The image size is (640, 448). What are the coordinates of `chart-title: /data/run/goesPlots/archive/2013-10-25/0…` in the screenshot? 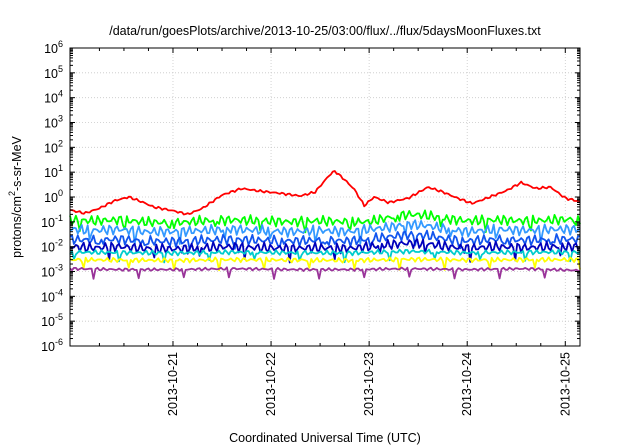 It's located at (325, 31).